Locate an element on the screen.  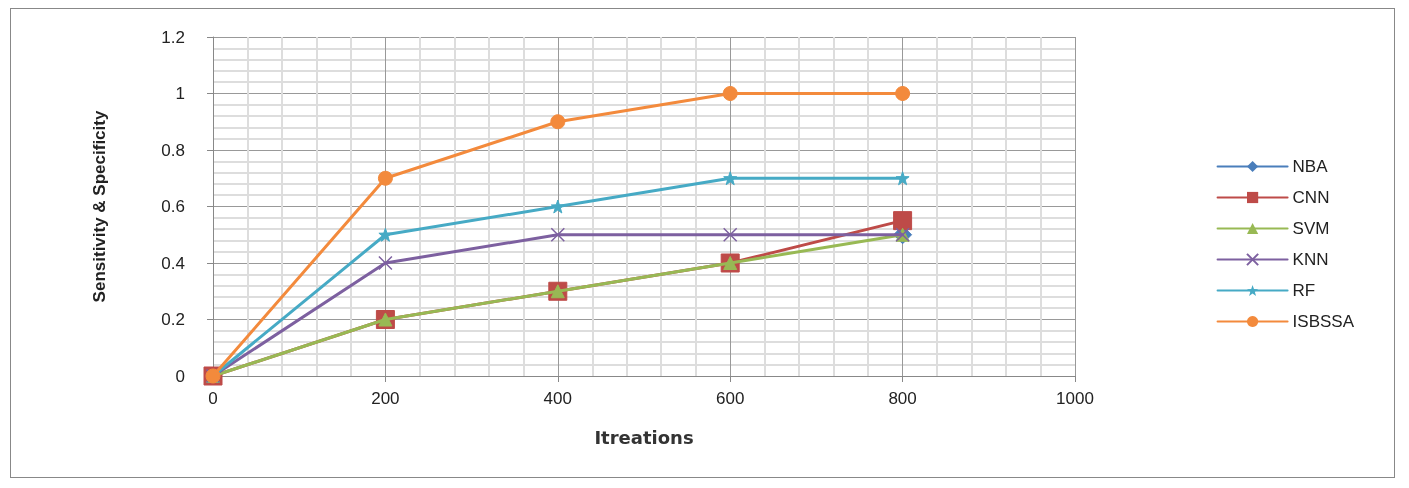
x-tick-label: 800 is located at coordinates (902, 398).